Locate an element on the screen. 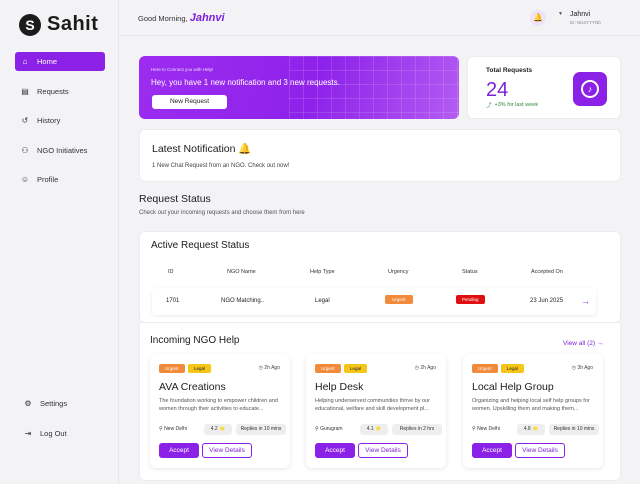  ngo-name: Help Desk is located at coordinates (339, 387).